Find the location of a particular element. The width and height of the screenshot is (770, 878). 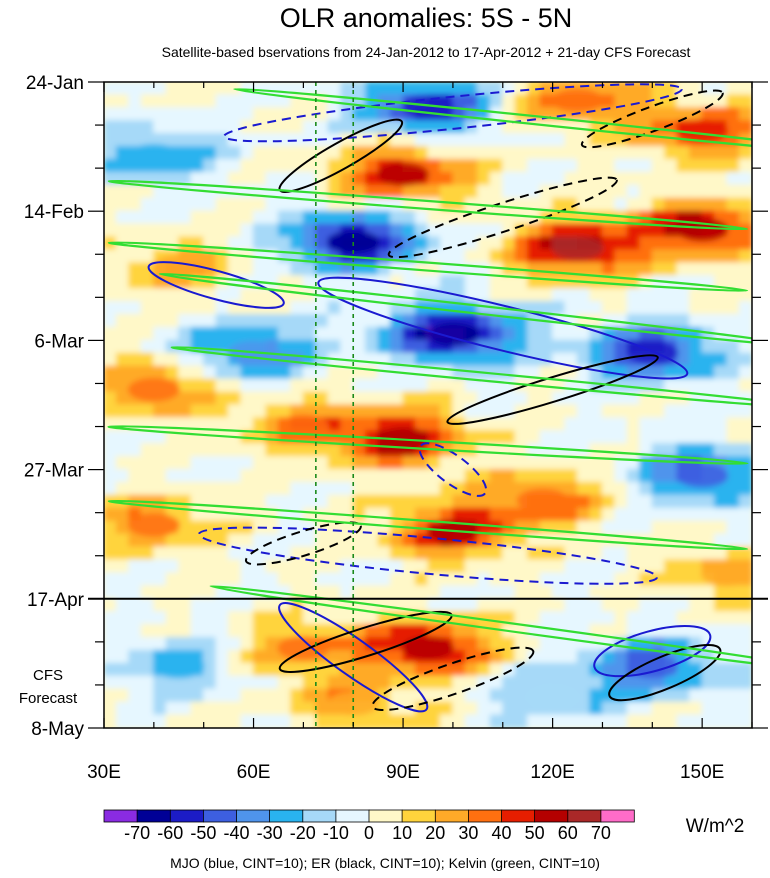

colorbar-label: 30 is located at coordinates (468, 833).